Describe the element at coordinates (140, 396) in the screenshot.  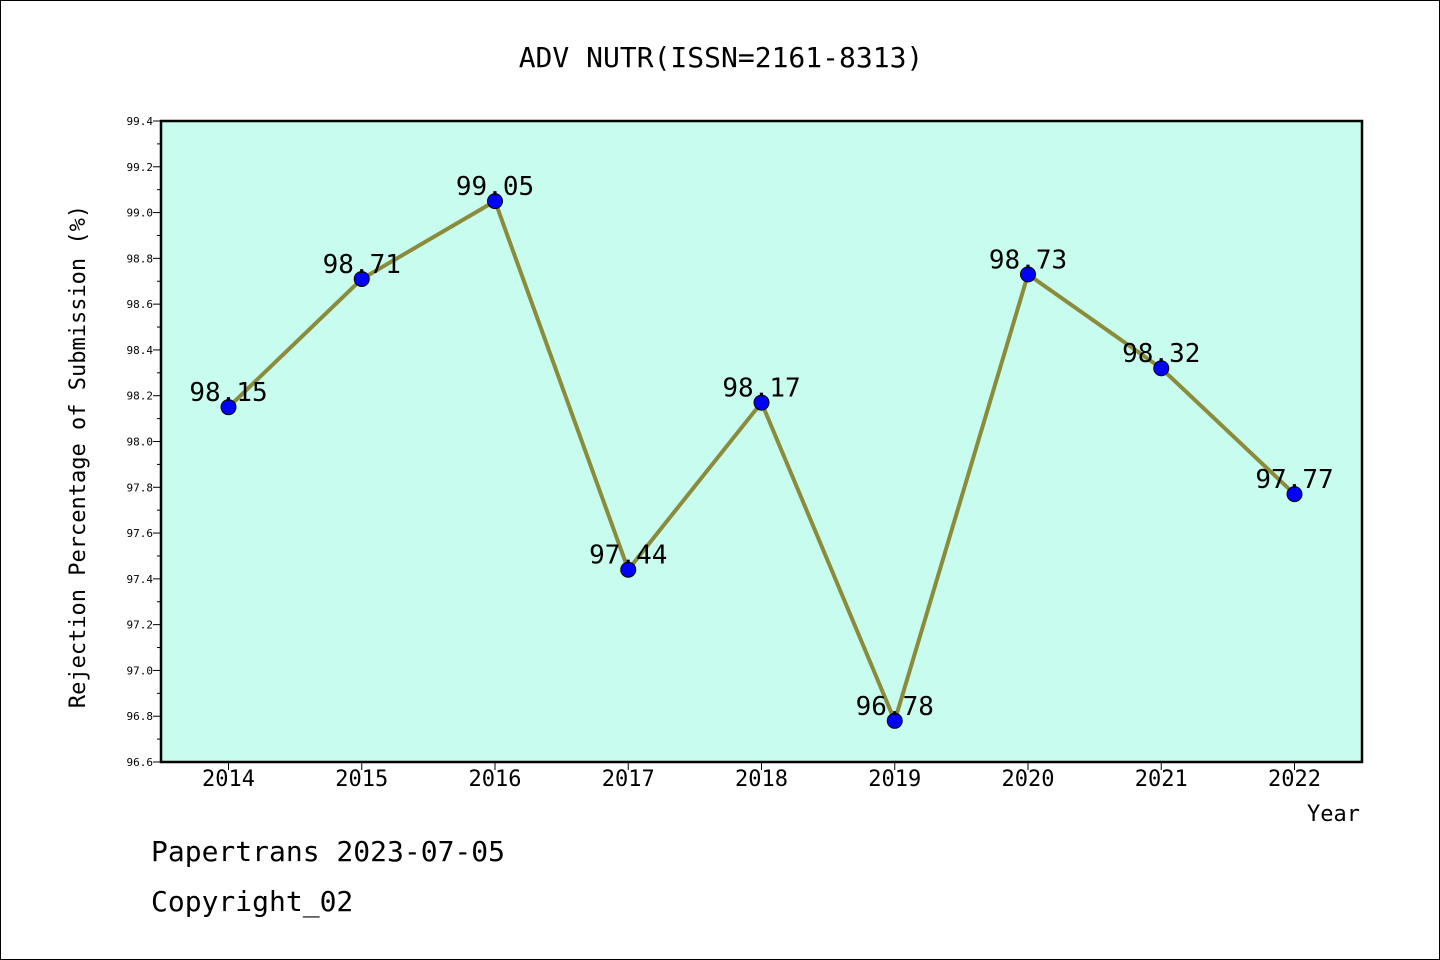
I see `y-tick-label: 98.2` at that location.